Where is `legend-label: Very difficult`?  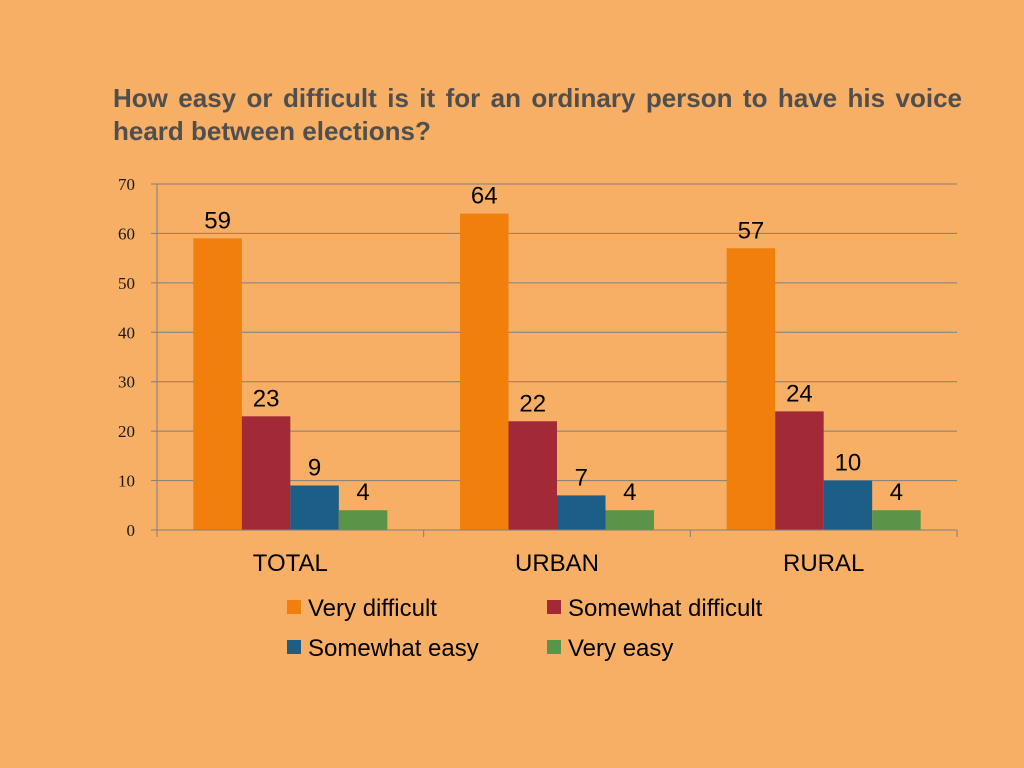 legend-label: Very difficult is located at coordinates (372, 608).